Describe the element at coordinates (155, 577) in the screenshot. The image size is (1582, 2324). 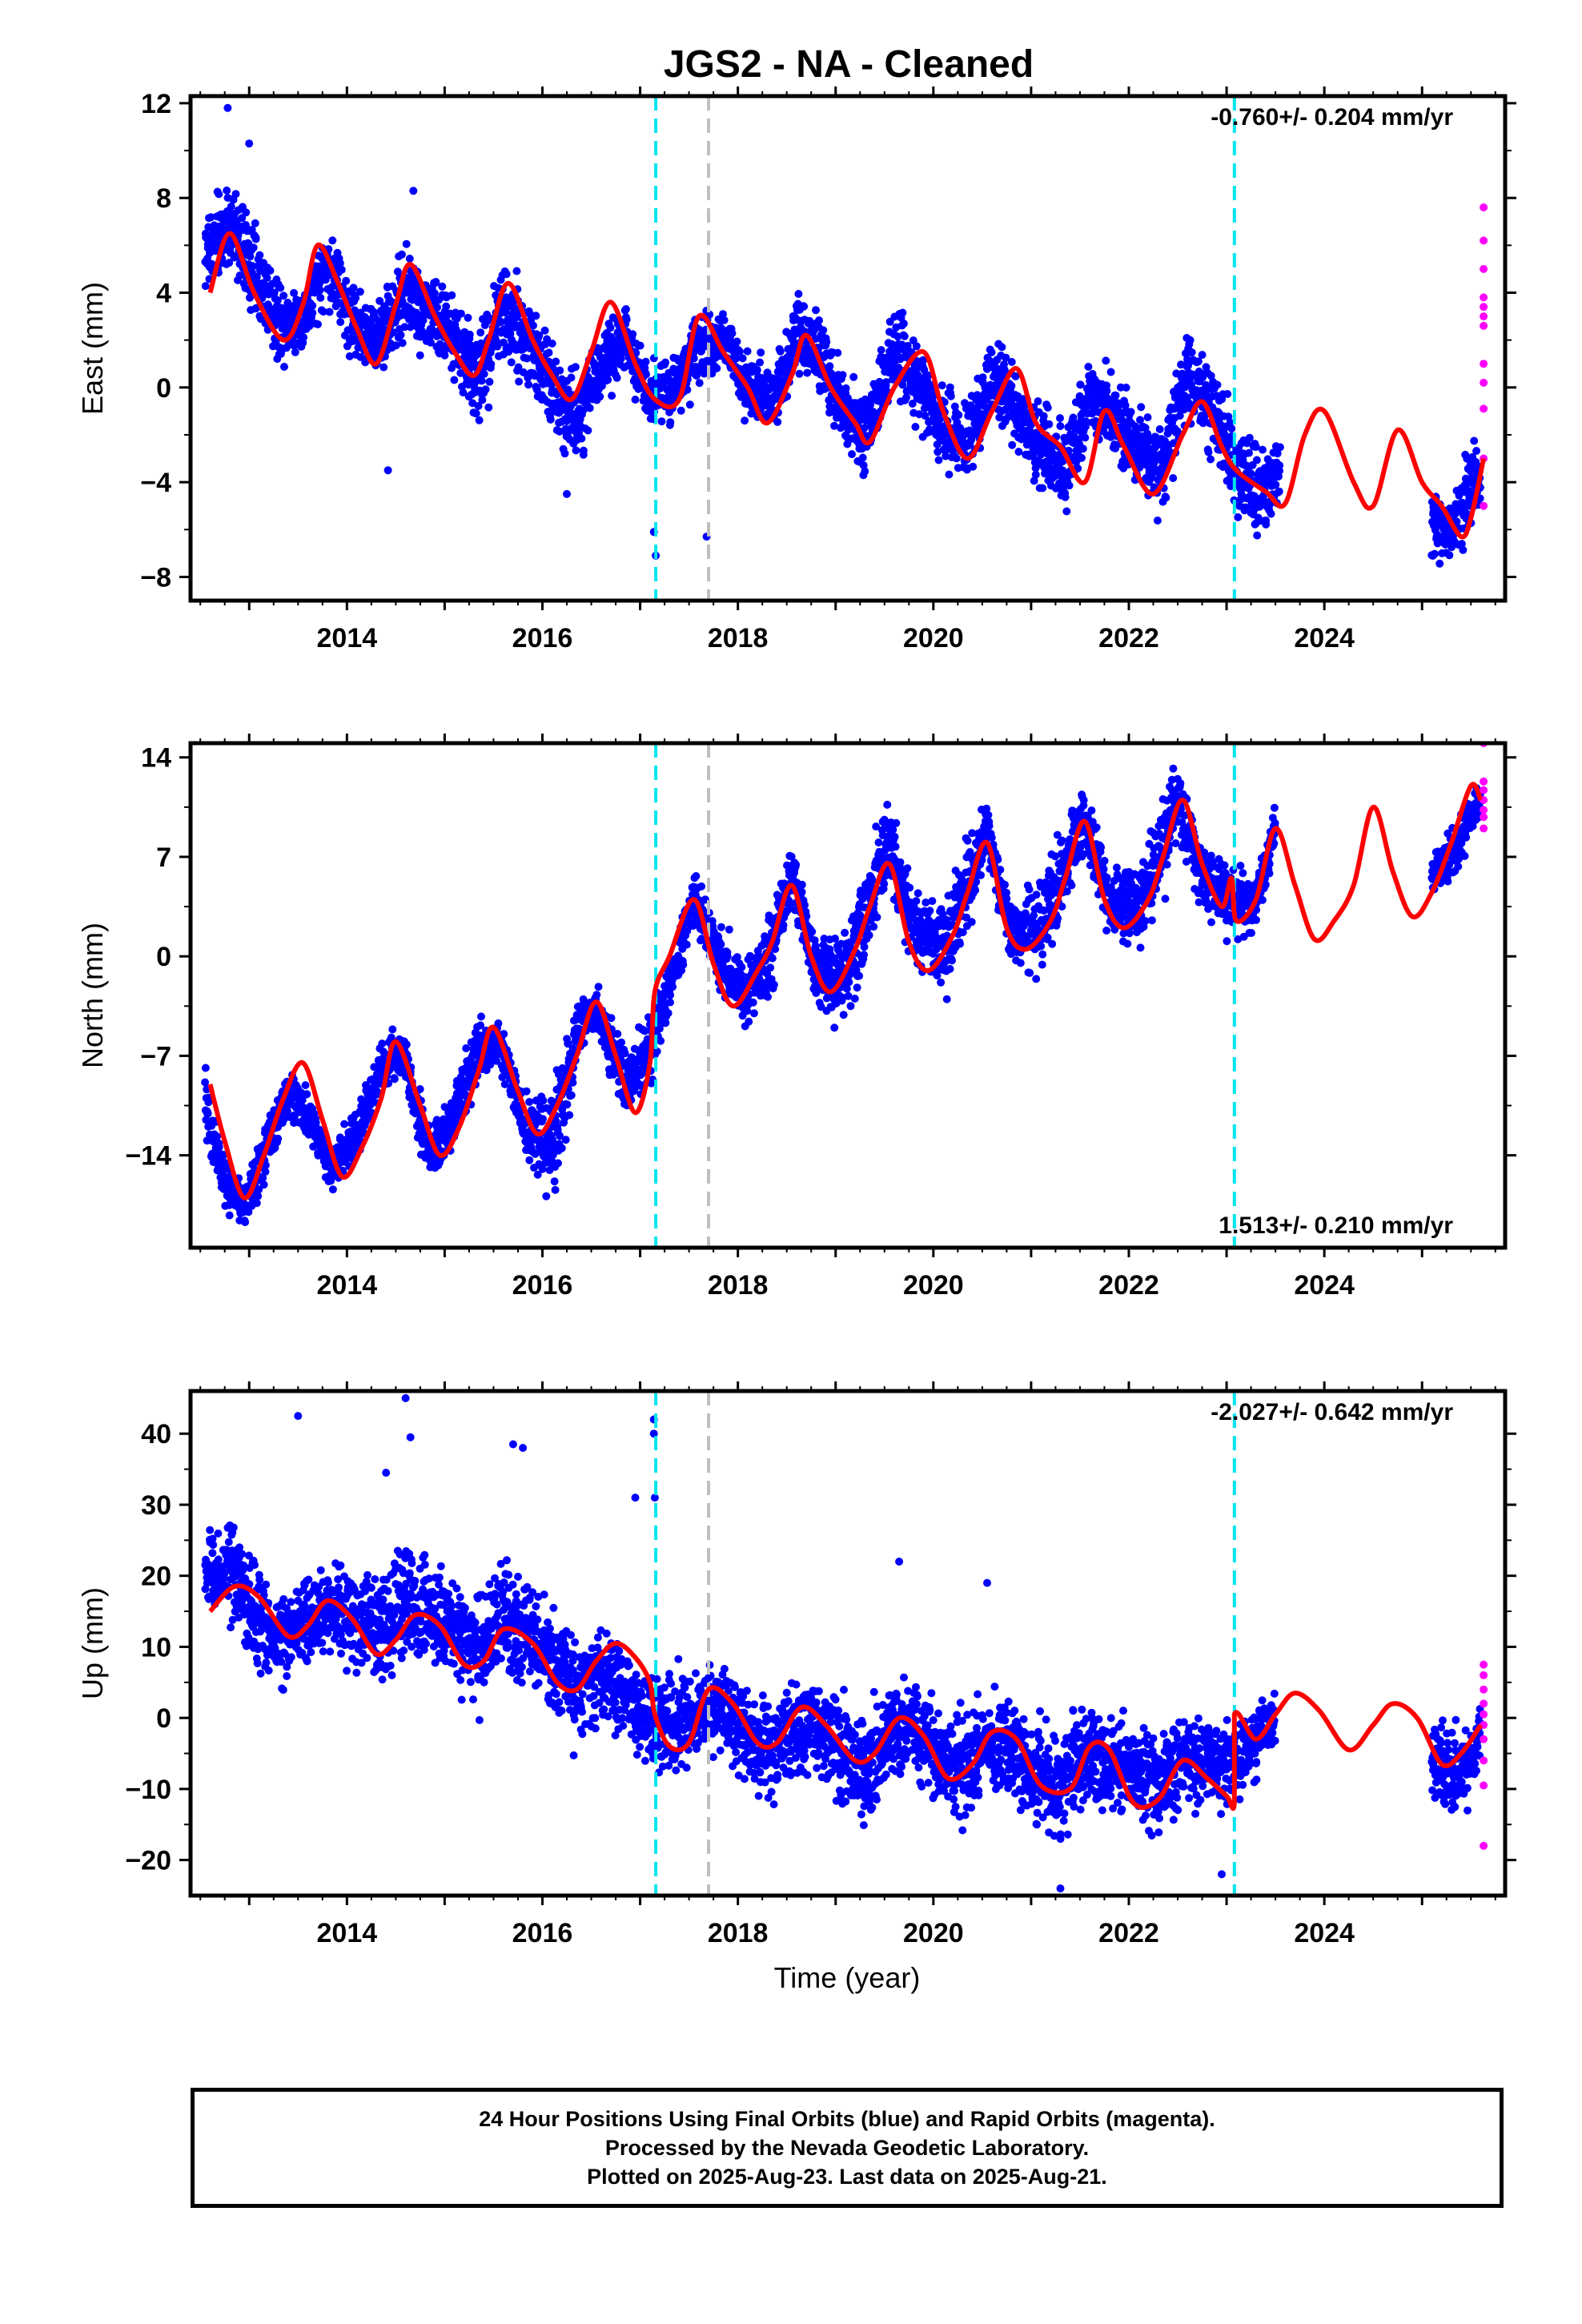
I see `y-tick-label: −8` at that location.